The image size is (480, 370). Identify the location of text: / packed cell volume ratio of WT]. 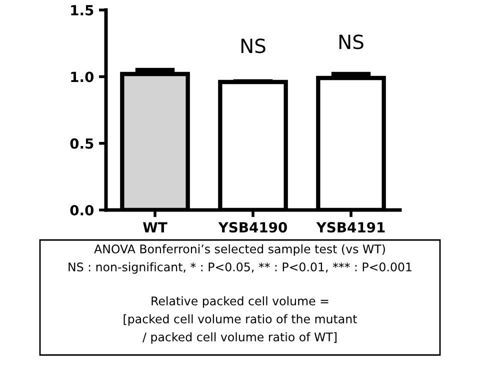
(239, 338).